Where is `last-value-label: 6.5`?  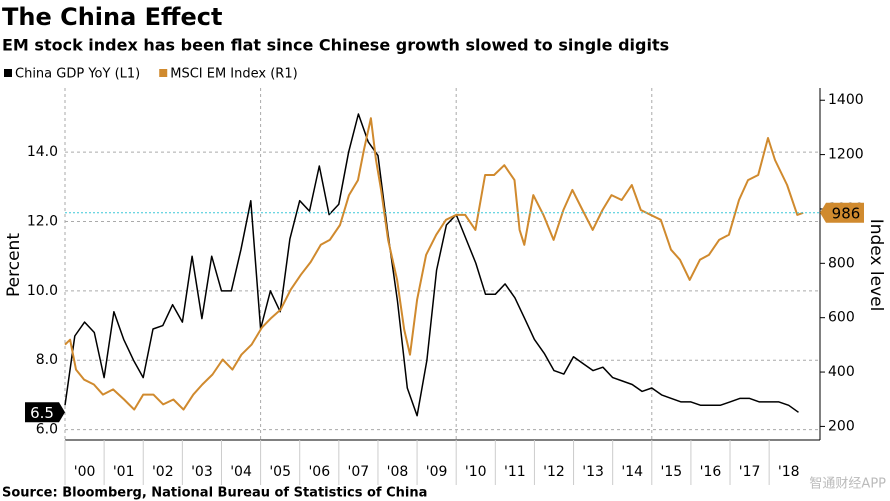 last-value-label: 6.5 is located at coordinates (42, 413).